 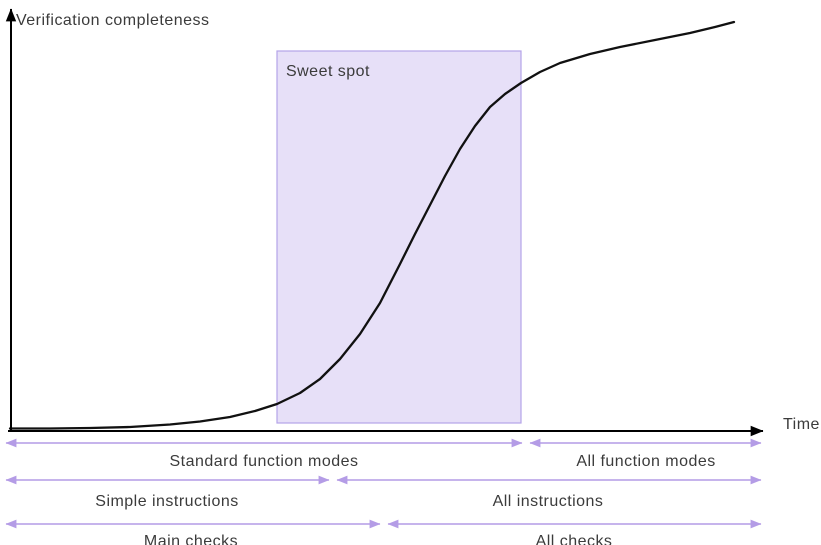 I want to click on range-label-all-instructions: All instructions, so click(x=548, y=501).